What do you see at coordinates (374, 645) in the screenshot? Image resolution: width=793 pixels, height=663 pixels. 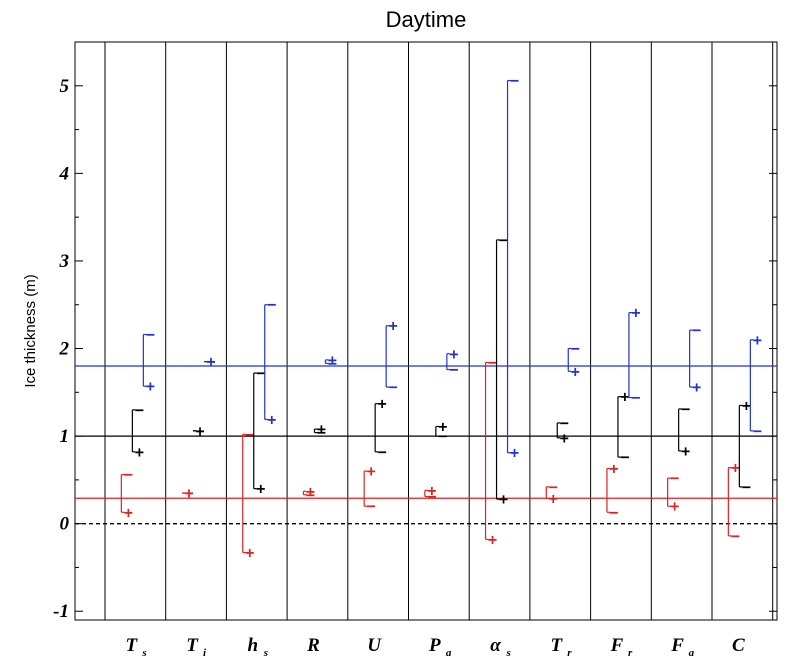 I see `x-tick-label: U` at bounding box center [374, 645].